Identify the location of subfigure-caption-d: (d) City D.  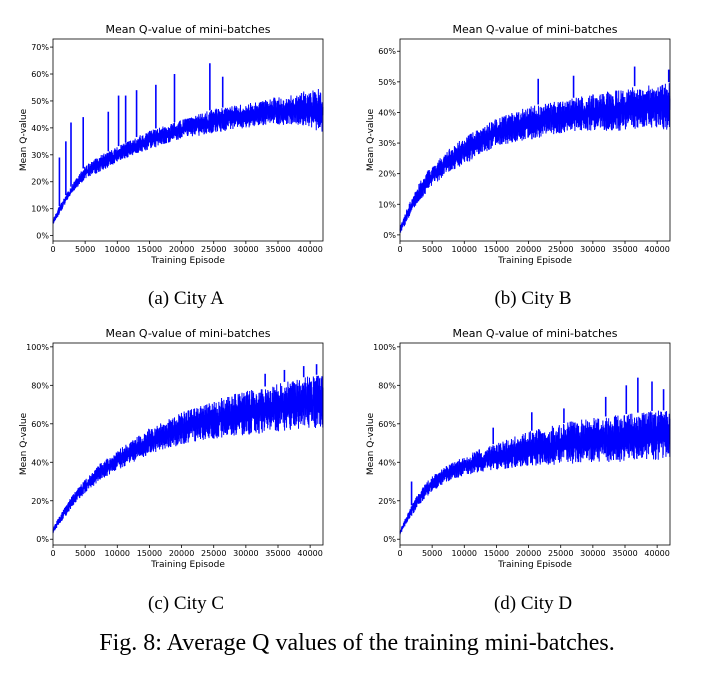
(533, 603).